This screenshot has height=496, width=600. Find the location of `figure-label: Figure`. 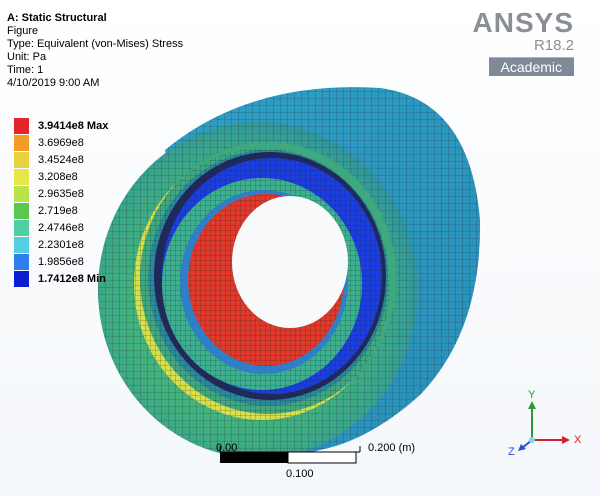

figure-label: Figure is located at coordinates (23, 31).